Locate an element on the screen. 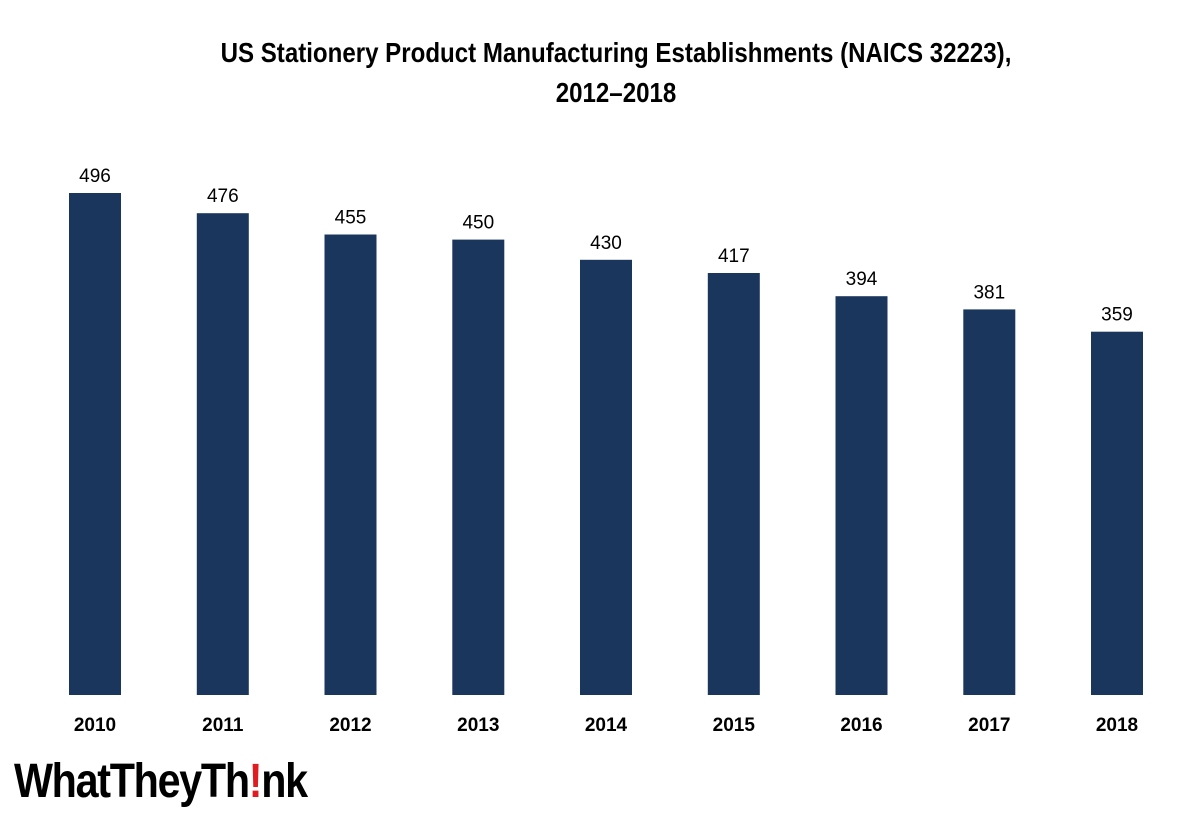 The image size is (1200, 816). x-tick-label-2011: 2011 is located at coordinates (223, 725).